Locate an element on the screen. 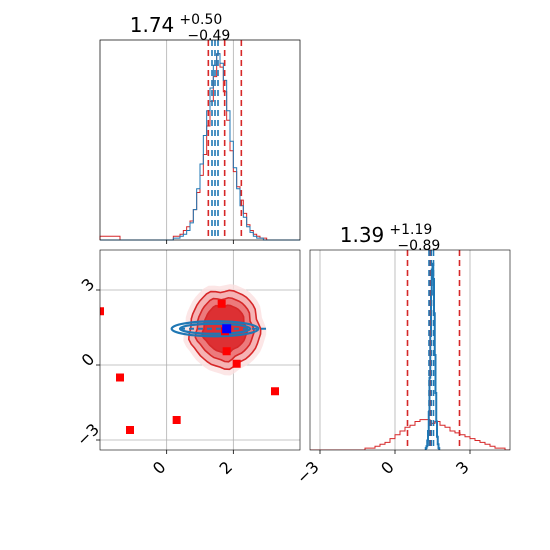 This screenshot has width=550, height=550. title-value: 1.39 is located at coordinates (362, 235).